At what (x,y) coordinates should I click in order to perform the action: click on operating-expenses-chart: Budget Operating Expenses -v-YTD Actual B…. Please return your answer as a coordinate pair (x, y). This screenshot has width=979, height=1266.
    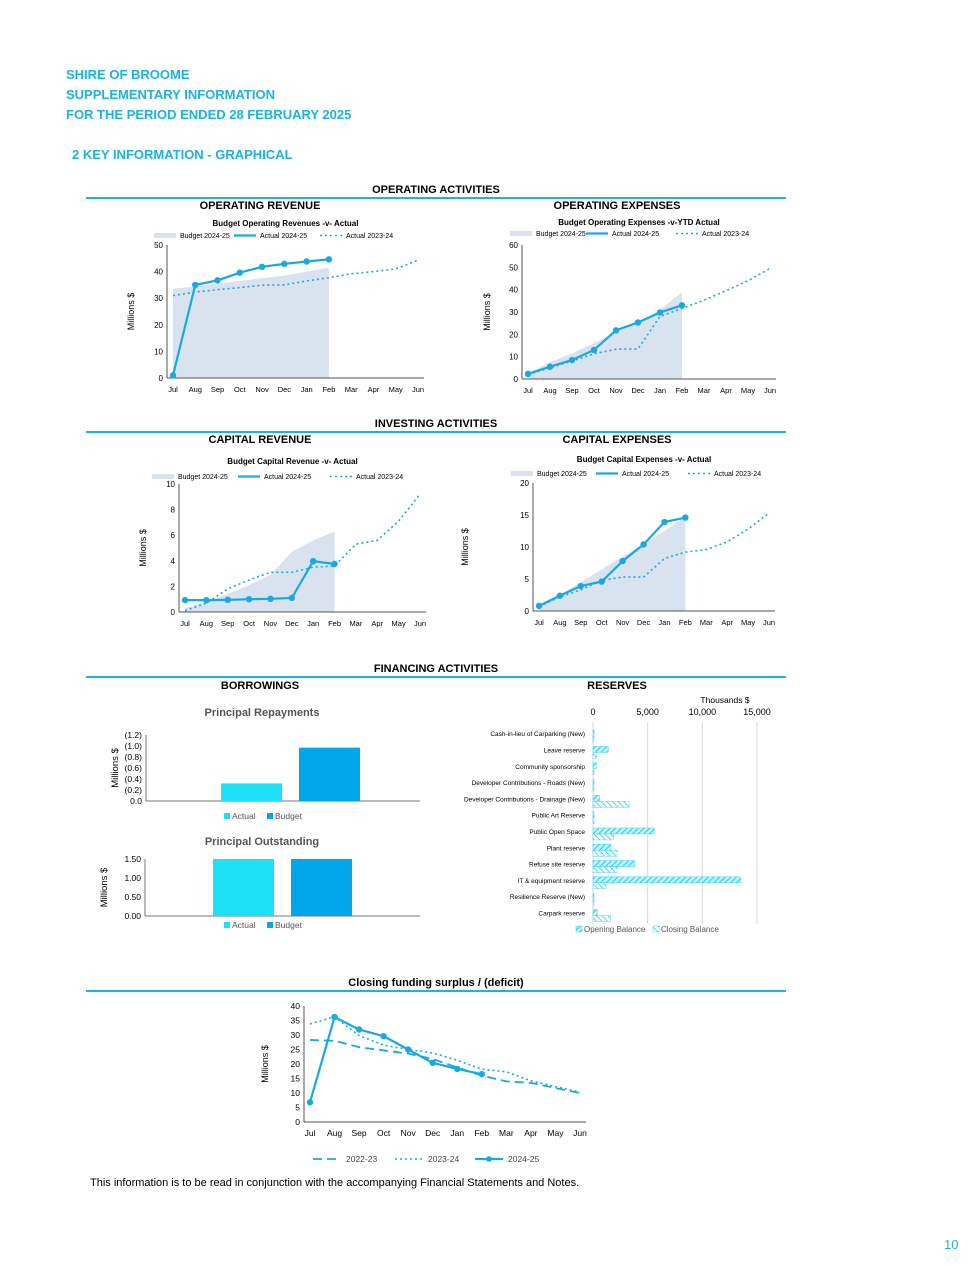
    Looking at the image, I should click on (629, 306).